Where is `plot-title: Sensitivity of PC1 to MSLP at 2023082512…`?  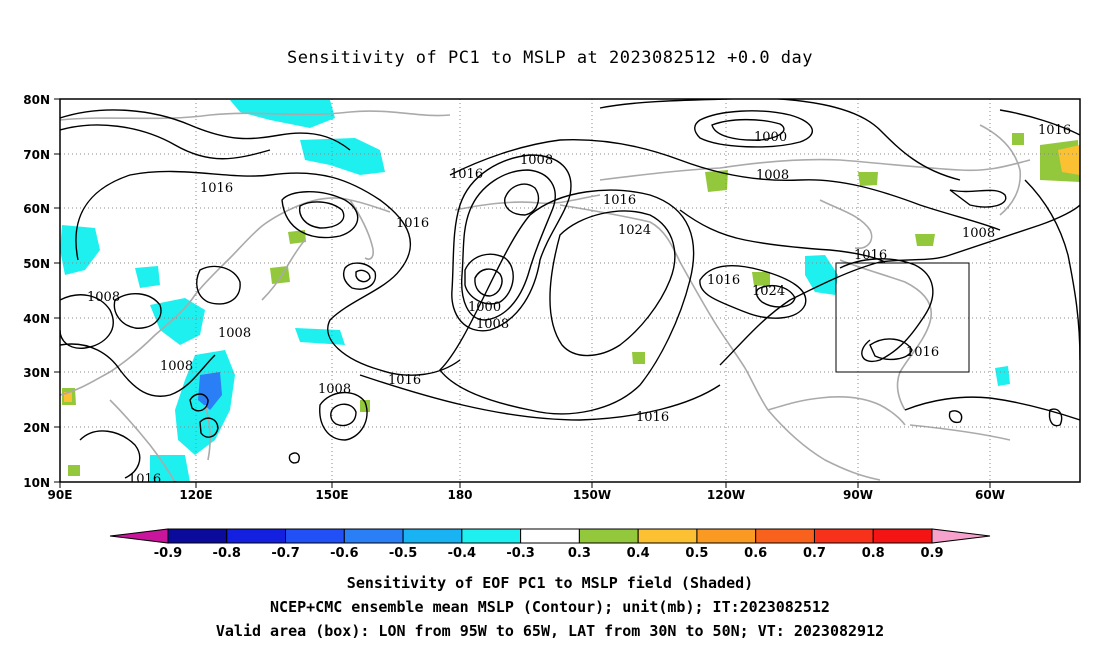 plot-title: Sensitivity of PC1 to MSLP at 2023082512… is located at coordinates (549, 58).